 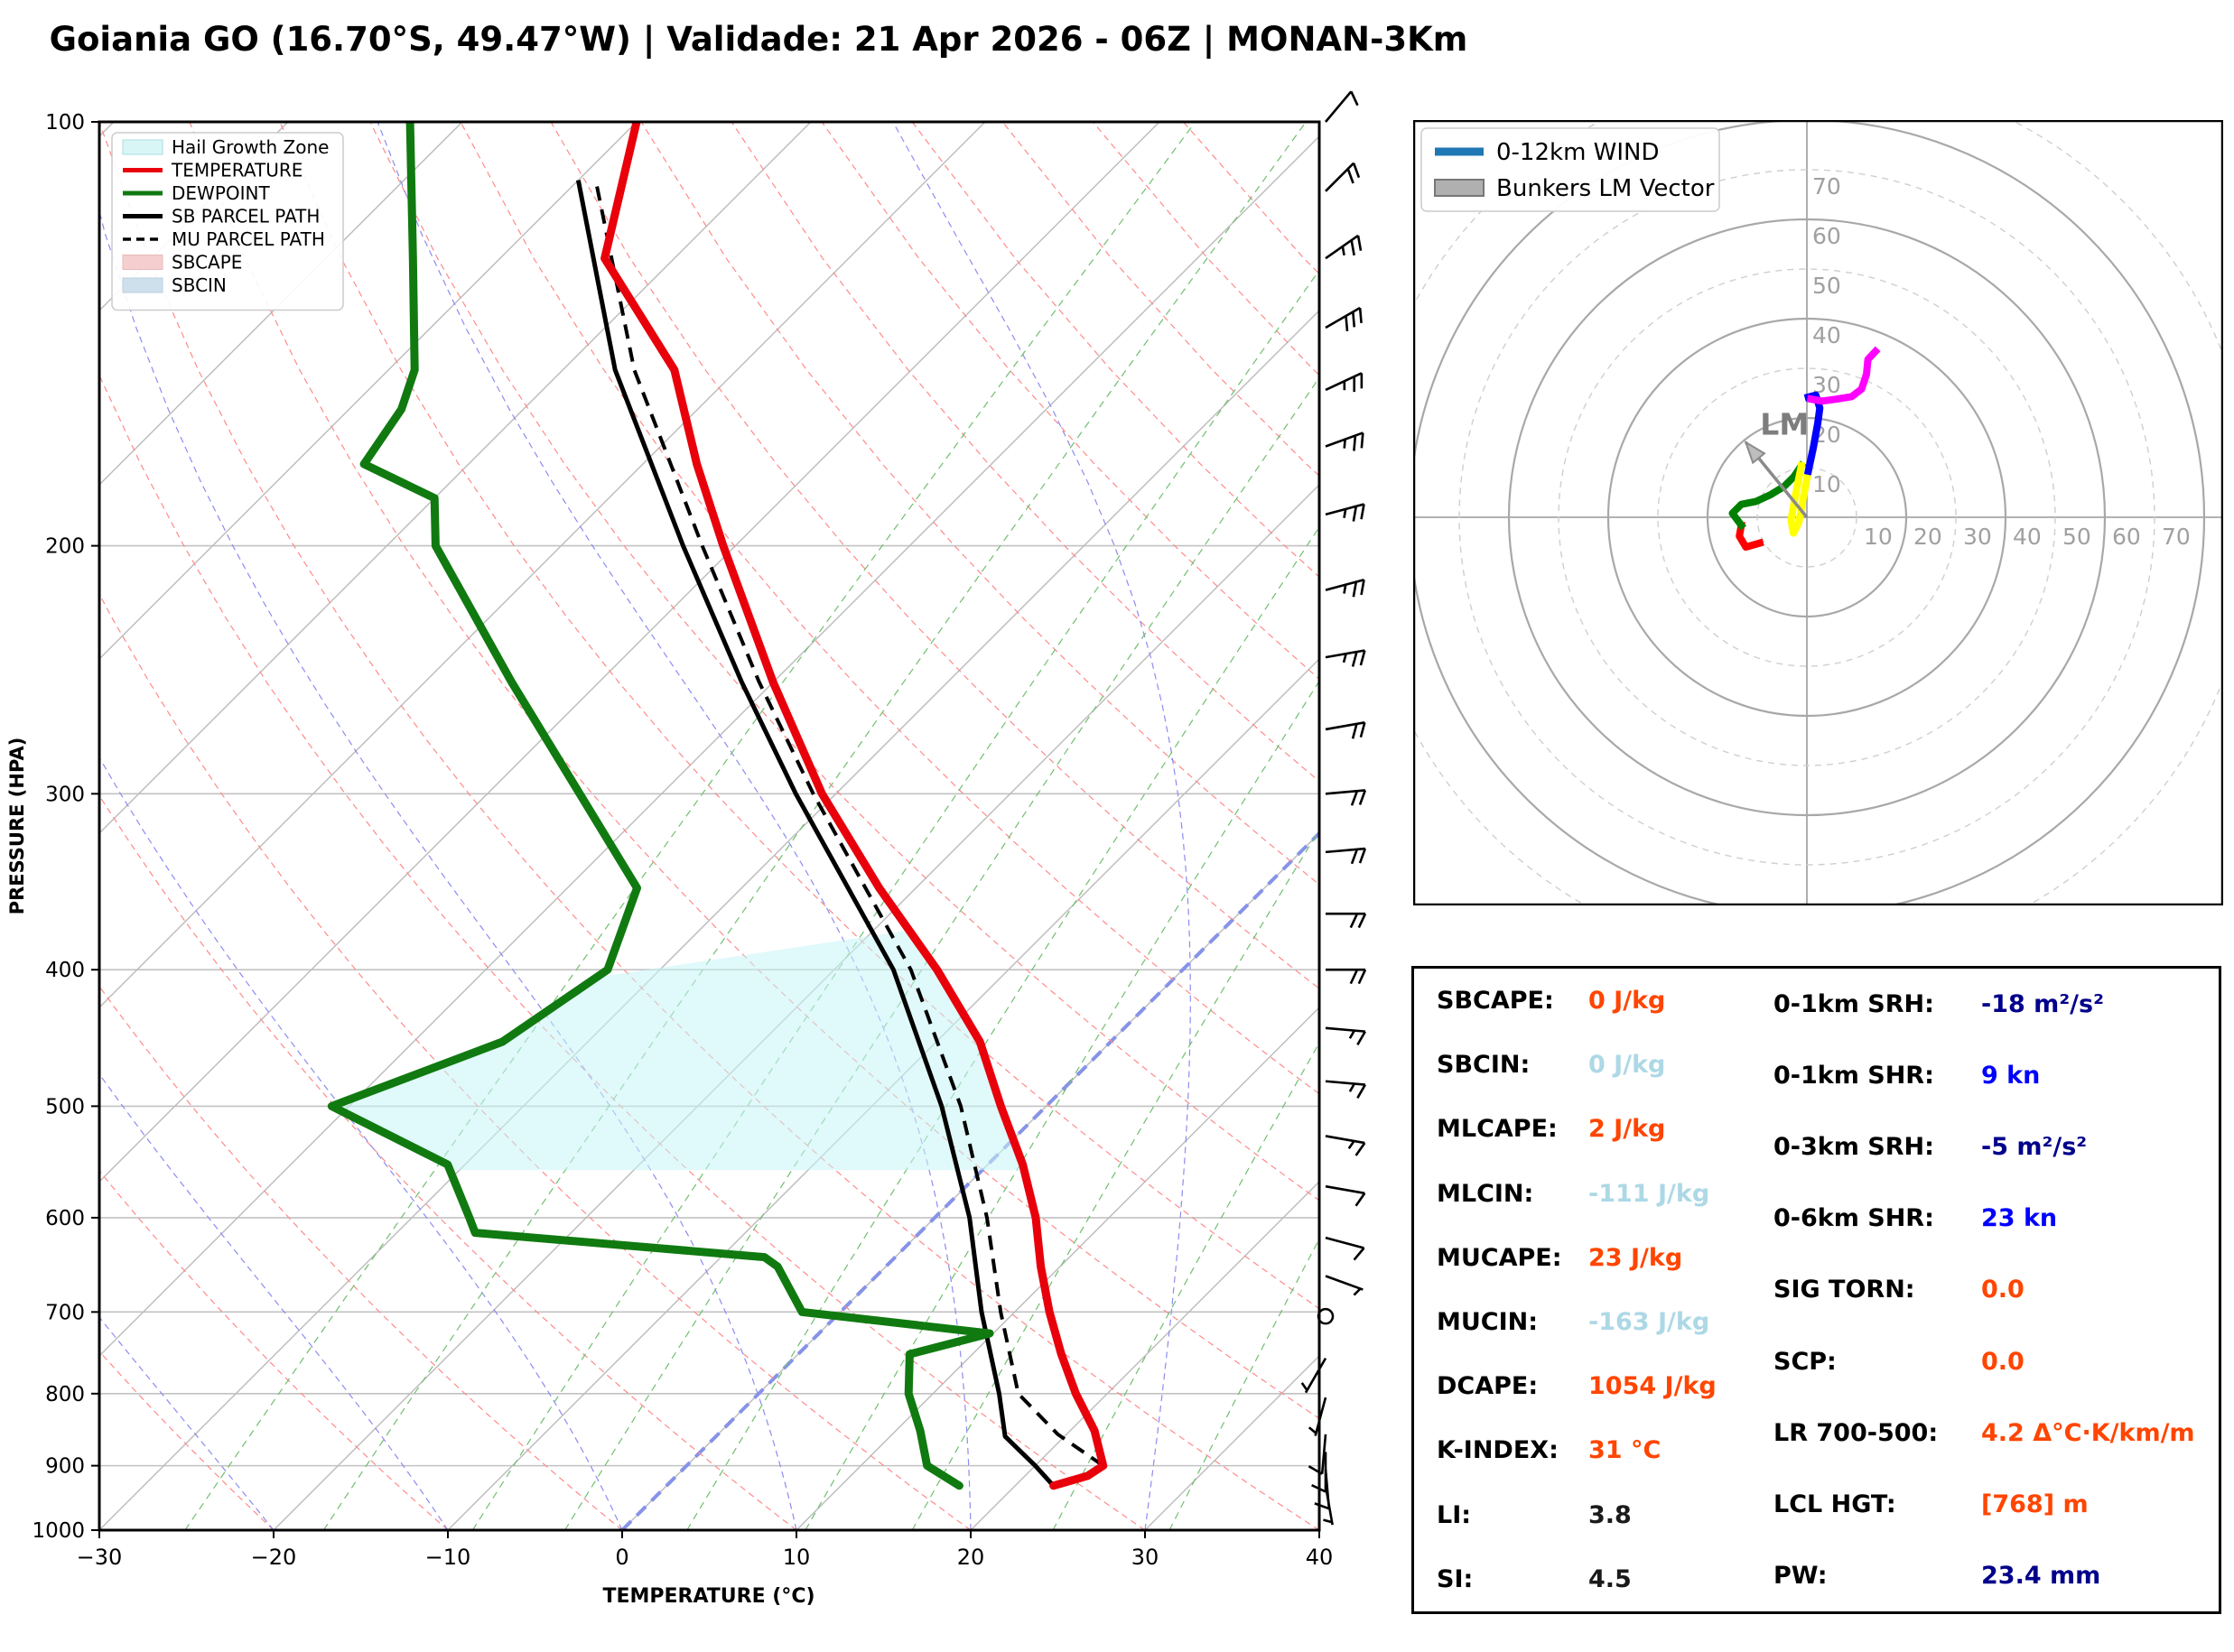 What do you see at coordinates (678, 1050) in the screenshot?
I see `hail-growth-zone-fill` at bounding box center [678, 1050].